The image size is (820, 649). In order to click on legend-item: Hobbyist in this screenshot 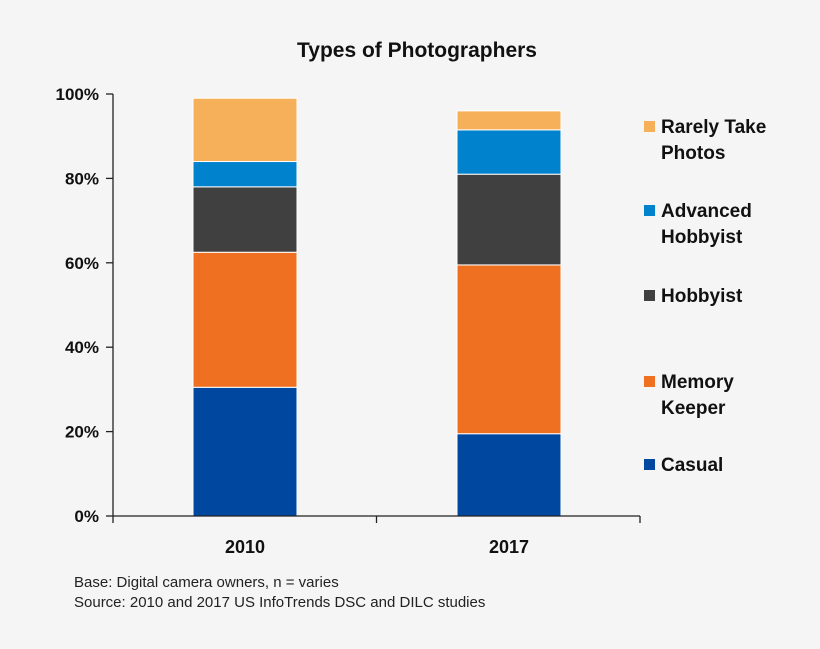, I will do `click(693, 296)`.